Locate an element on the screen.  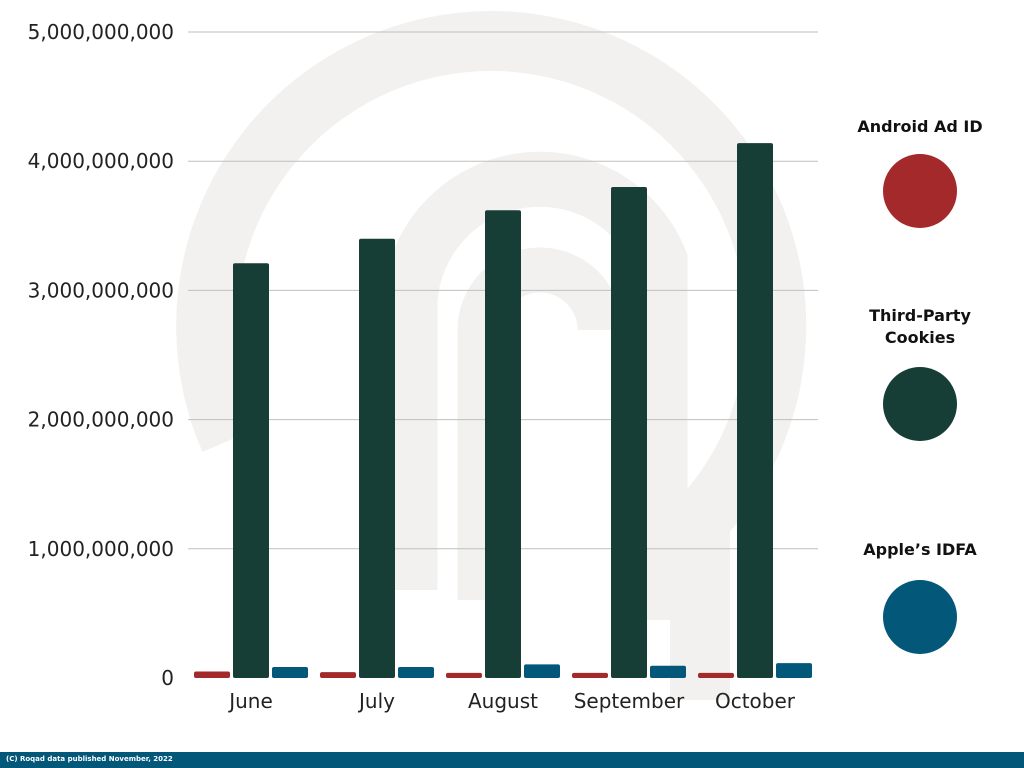
bar-android-ad-id-august is located at coordinates (464, 675).